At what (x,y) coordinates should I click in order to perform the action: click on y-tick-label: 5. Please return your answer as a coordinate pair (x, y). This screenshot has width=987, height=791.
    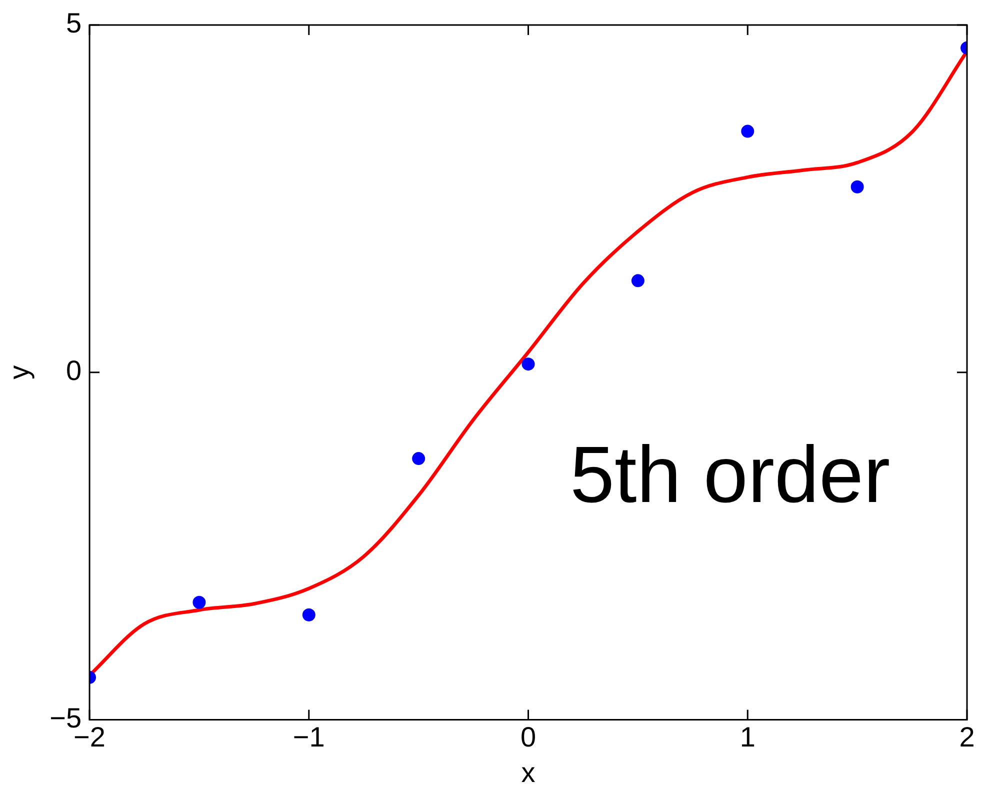
    Looking at the image, I should click on (74, 23).